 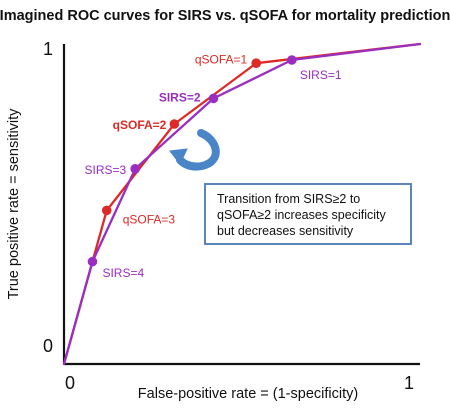 What do you see at coordinates (198, 150) in the screenshot?
I see `transition-arrow-shaft` at bounding box center [198, 150].